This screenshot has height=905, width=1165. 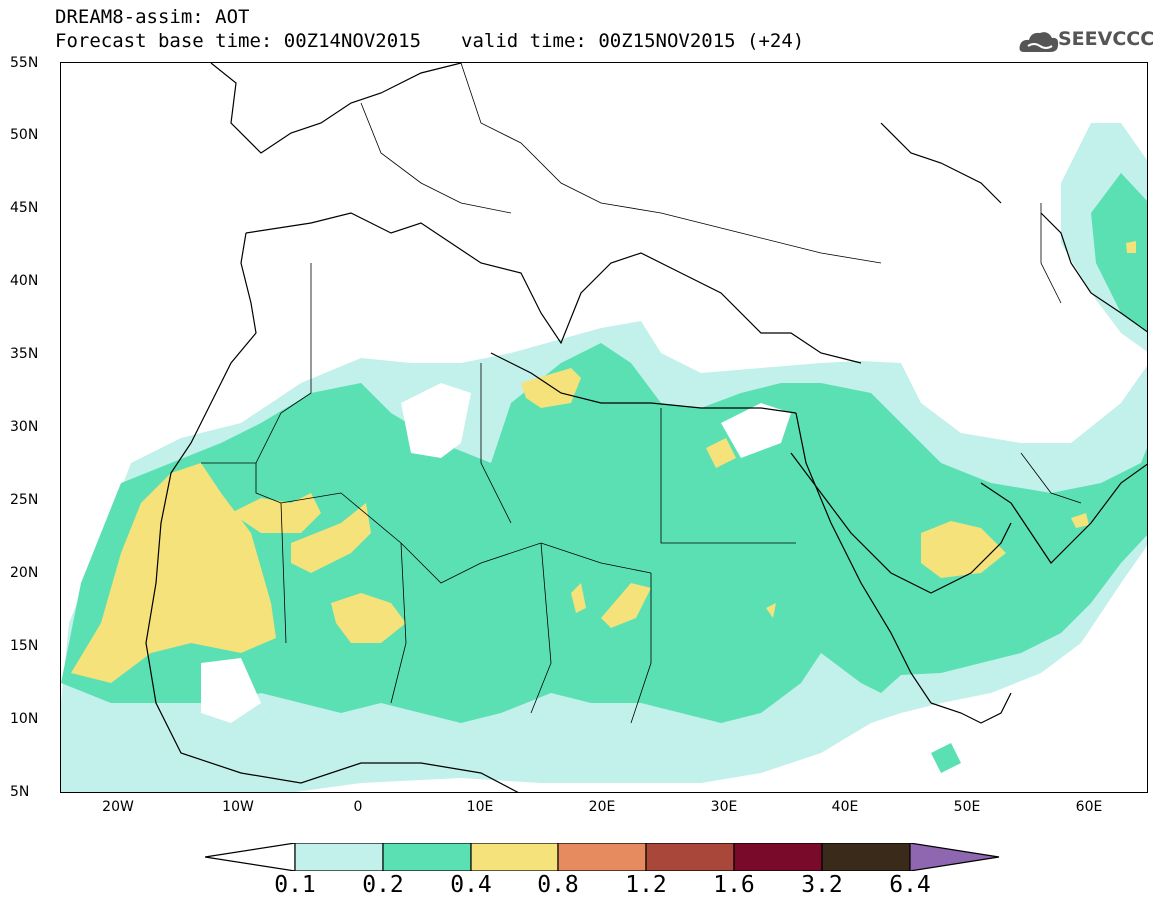 I want to click on lon-label-20e: 20E, so click(x=602, y=807).